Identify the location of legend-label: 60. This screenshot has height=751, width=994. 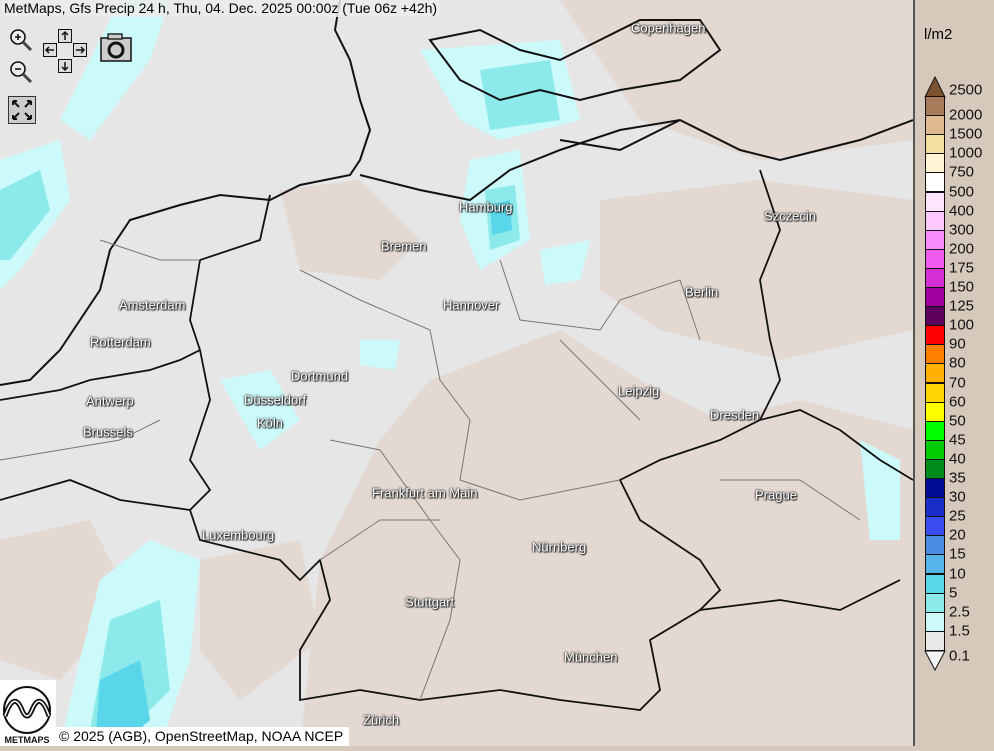
(957, 402).